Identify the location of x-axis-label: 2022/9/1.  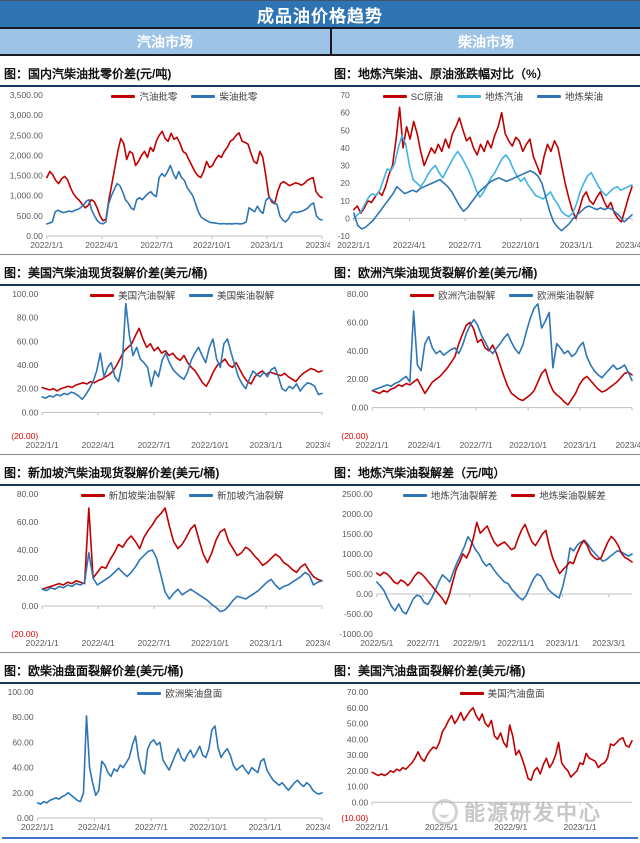
(510, 827).